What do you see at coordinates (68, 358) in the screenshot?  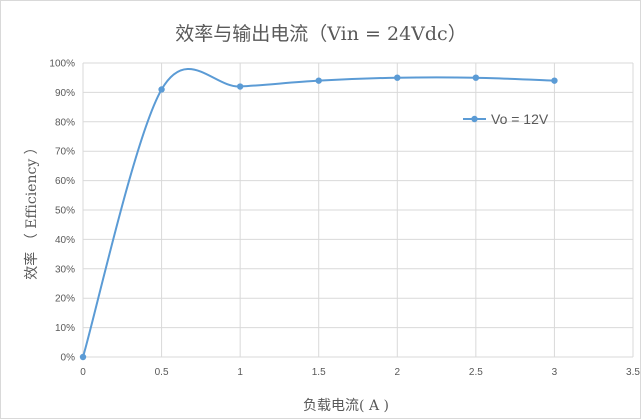 I see `y-tick-label: 0%` at bounding box center [68, 358].